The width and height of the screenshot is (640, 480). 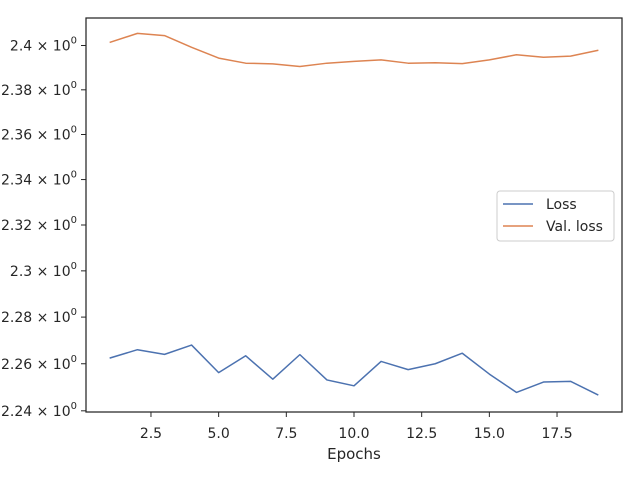 What do you see at coordinates (219, 434) in the screenshot?
I see `x-tick-label: 5.0` at bounding box center [219, 434].